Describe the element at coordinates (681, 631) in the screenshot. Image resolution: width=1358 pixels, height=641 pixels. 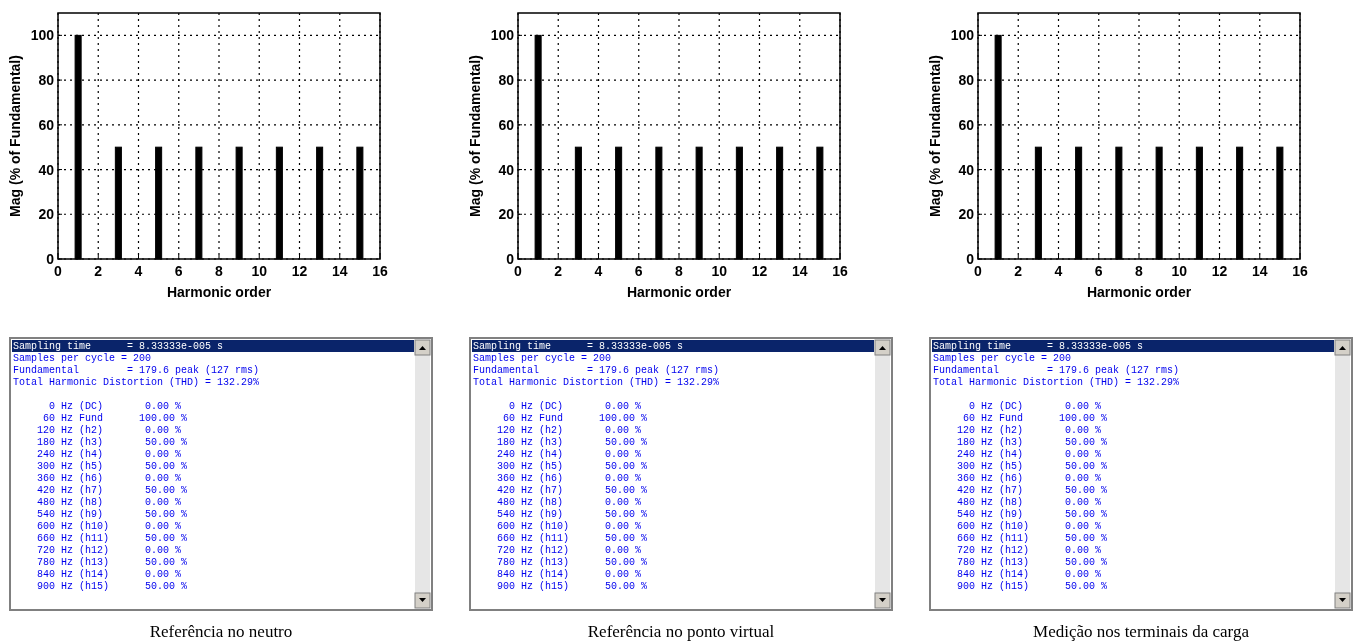
I see `text: Referência no ponto virtual` at that location.